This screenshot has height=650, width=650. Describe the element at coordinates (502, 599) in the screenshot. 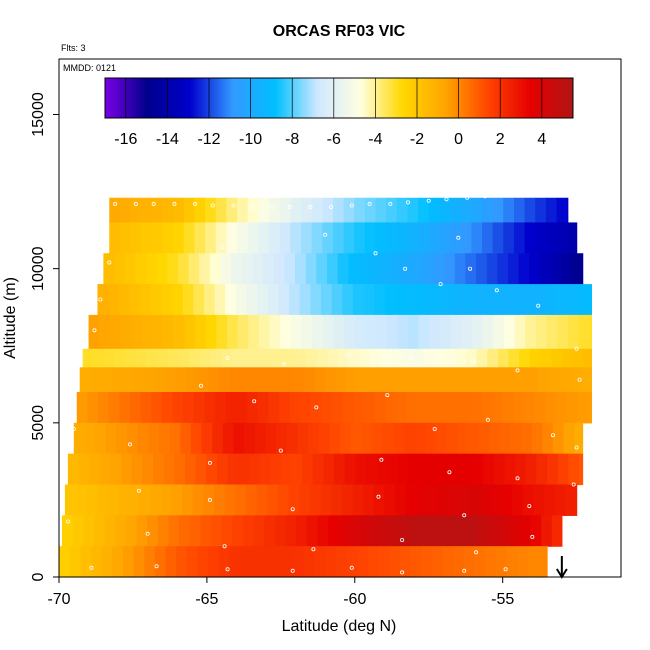

I see `x-tick-label: -55` at that location.